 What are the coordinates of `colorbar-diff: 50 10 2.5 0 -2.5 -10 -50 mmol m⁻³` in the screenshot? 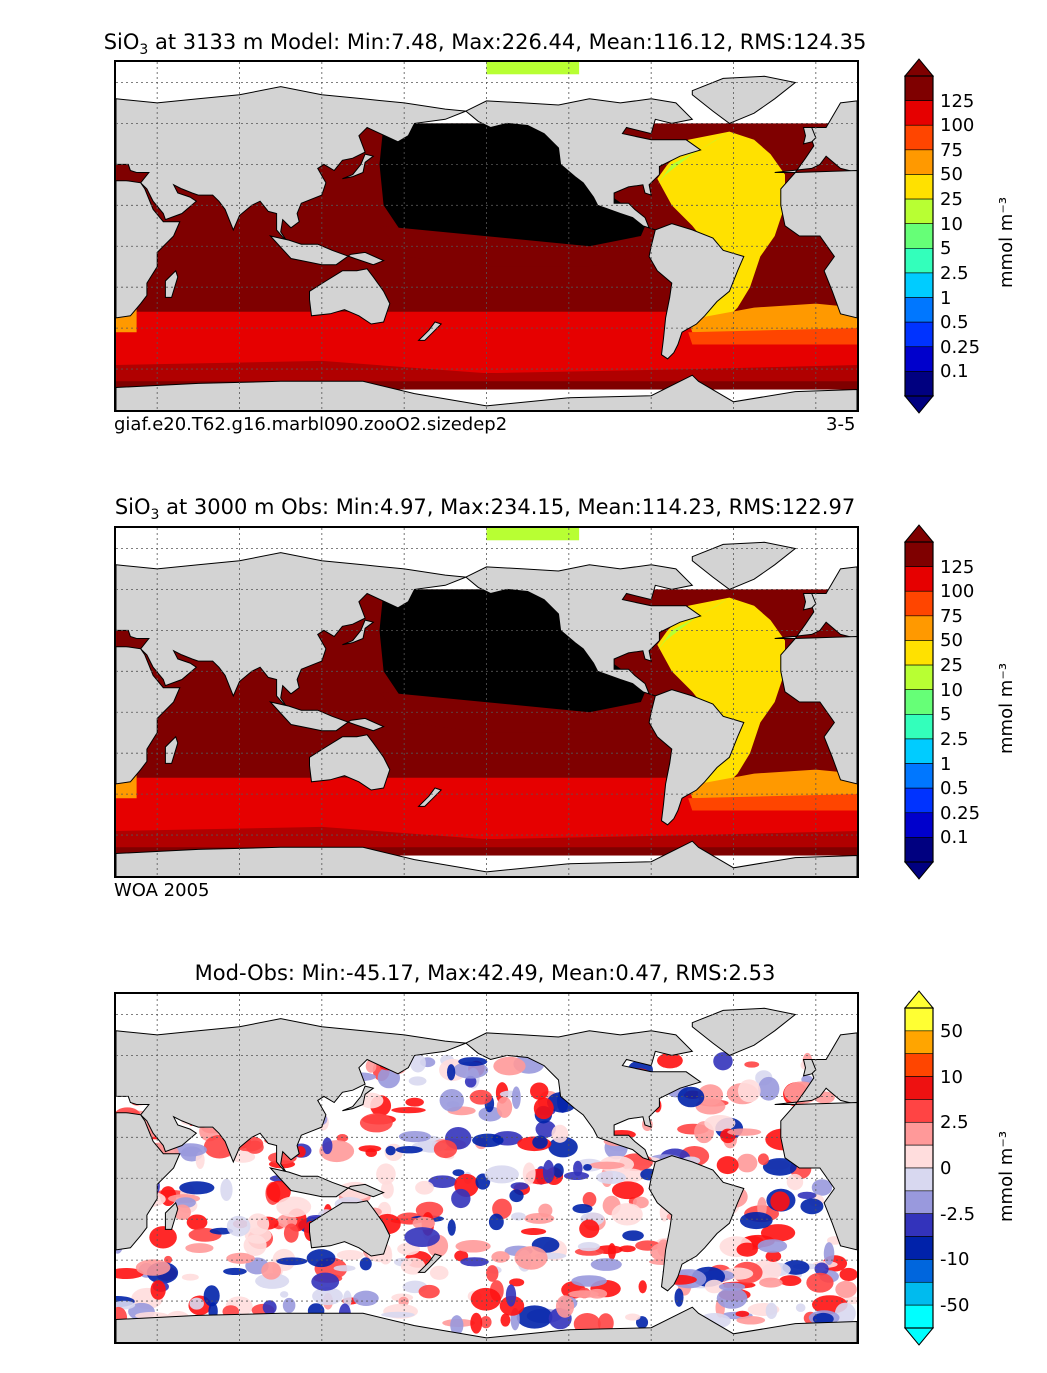 It's located at (974, 1168).